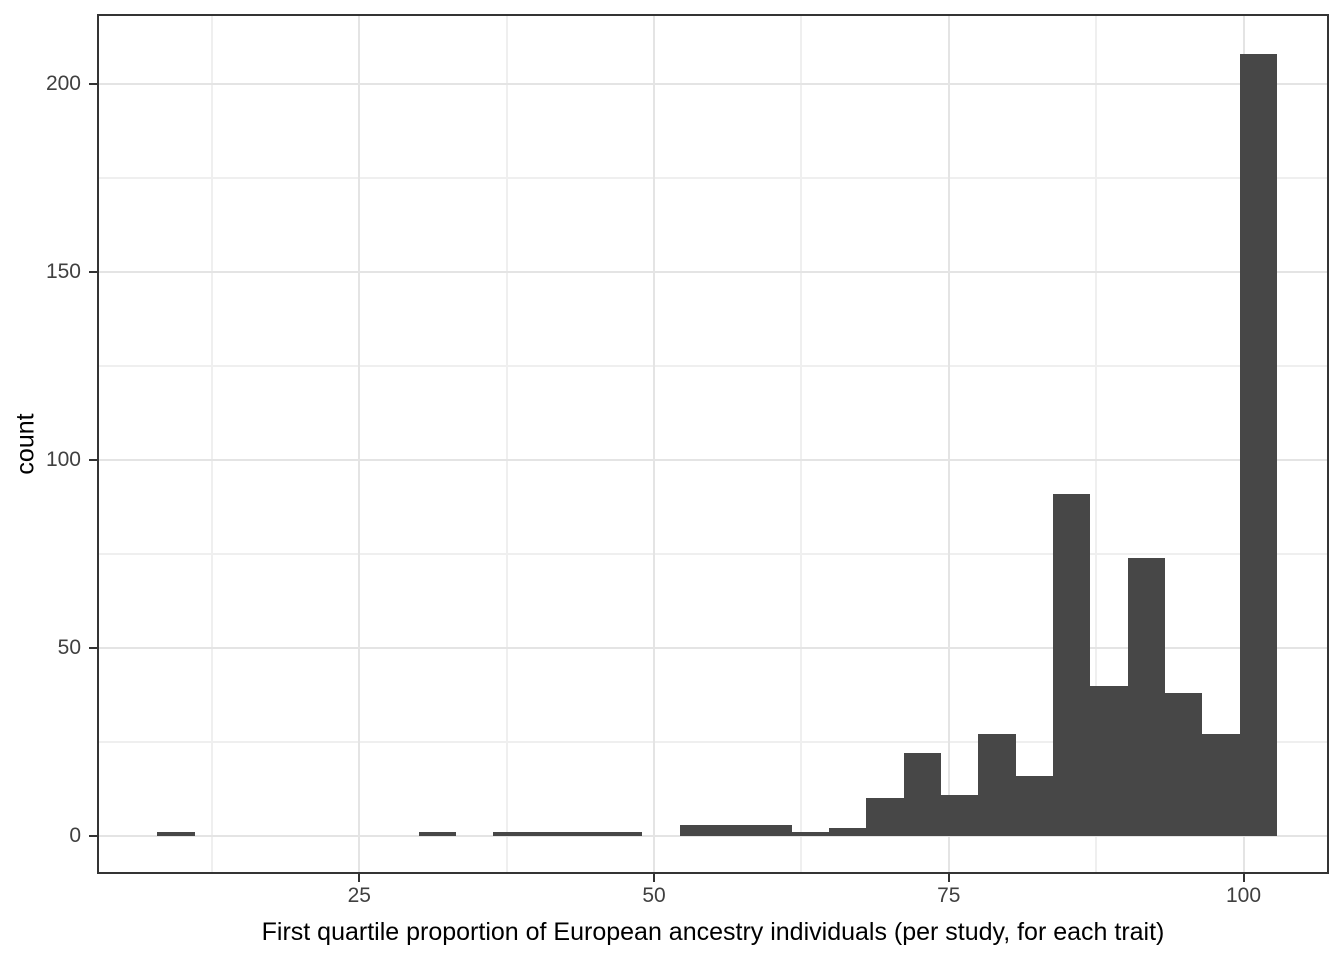  I want to click on x-tick-label: 100, so click(1243, 895).